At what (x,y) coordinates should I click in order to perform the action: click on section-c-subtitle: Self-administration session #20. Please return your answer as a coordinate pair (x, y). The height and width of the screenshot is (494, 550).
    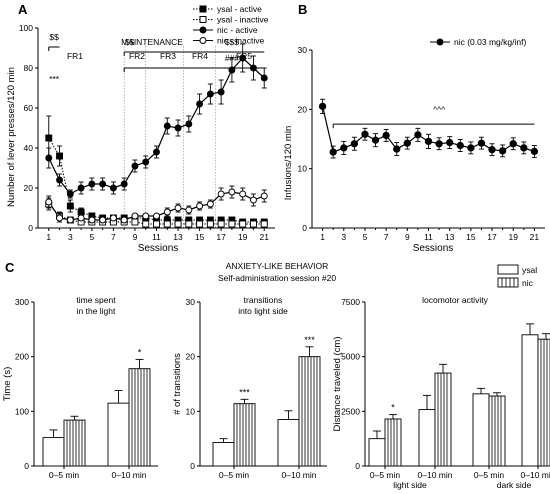
    Looking at the image, I should click on (277, 278).